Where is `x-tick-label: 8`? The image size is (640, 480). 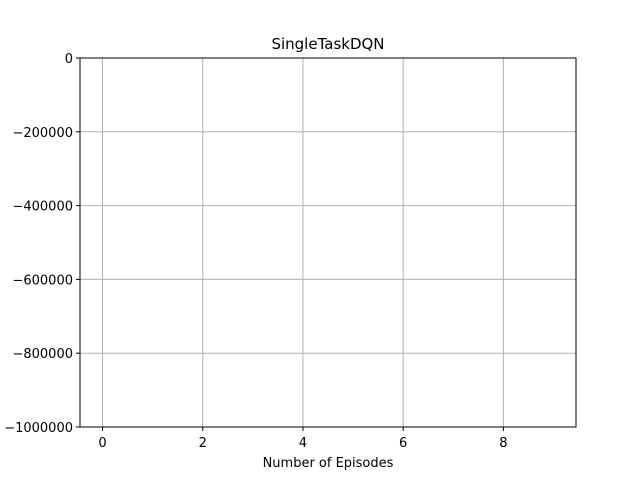 x-tick-label: 8 is located at coordinates (503, 443).